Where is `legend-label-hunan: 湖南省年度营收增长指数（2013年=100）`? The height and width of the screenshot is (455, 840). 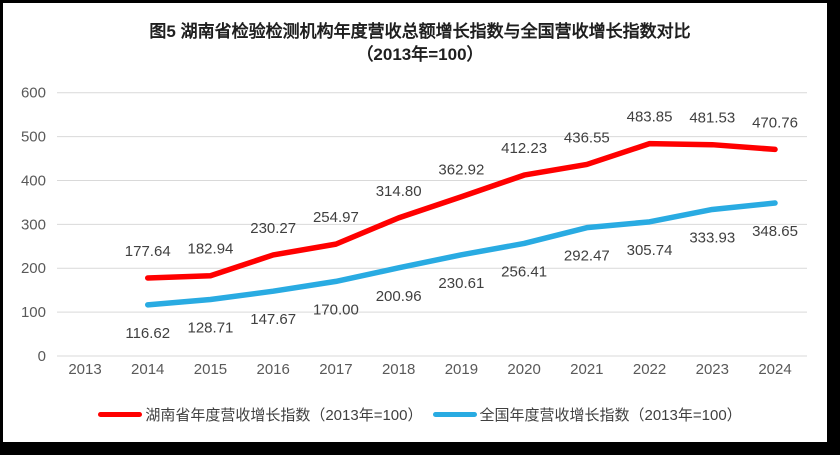
legend-label-hunan: 湖南省年度营收增长指数（2013年=100） is located at coordinates (284, 415).